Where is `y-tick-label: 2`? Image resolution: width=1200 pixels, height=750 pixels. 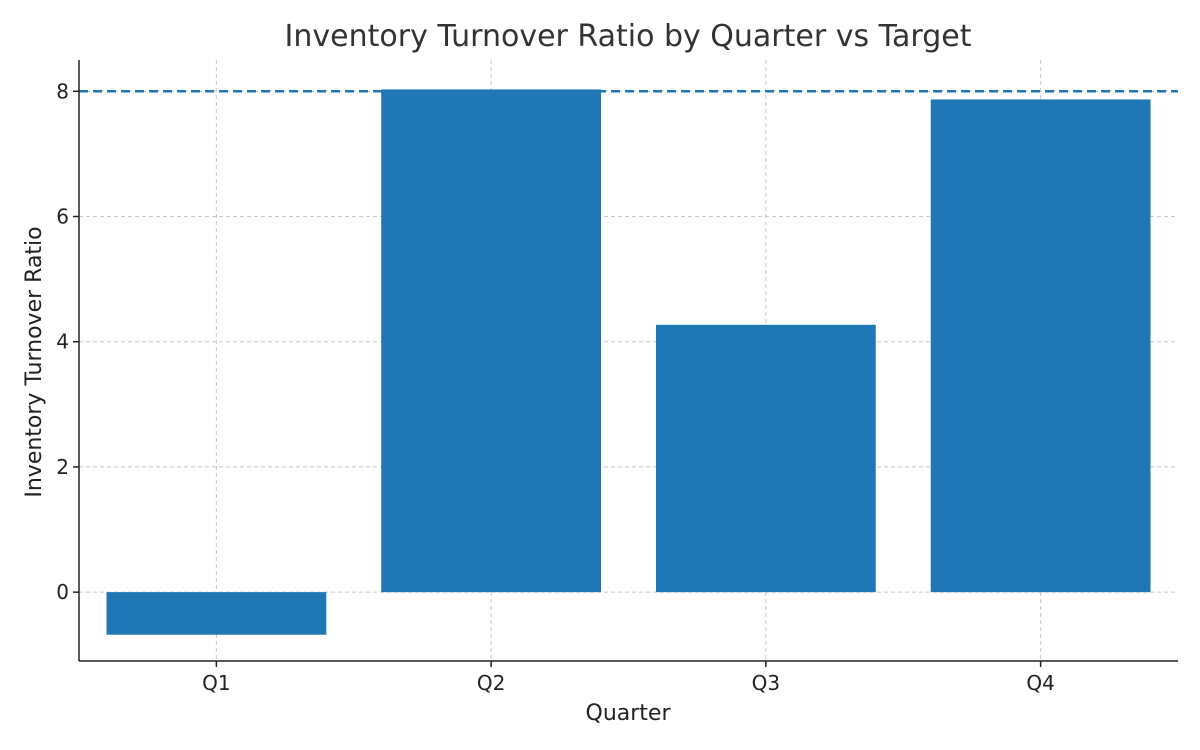
y-tick-label: 2 is located at coordinates (62, 467).